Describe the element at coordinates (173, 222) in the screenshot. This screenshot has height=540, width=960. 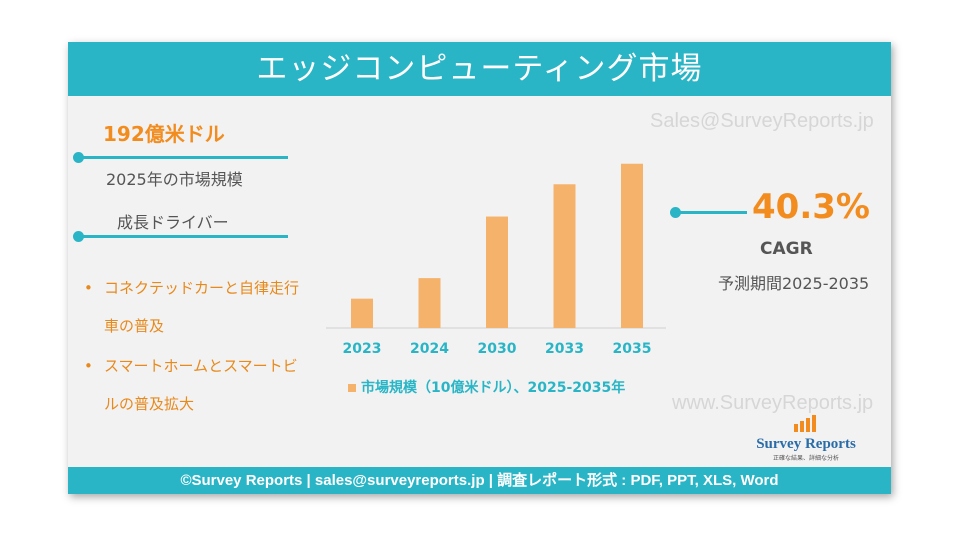
I see `growth-drivers-title: 成長ドライバー` at that location.